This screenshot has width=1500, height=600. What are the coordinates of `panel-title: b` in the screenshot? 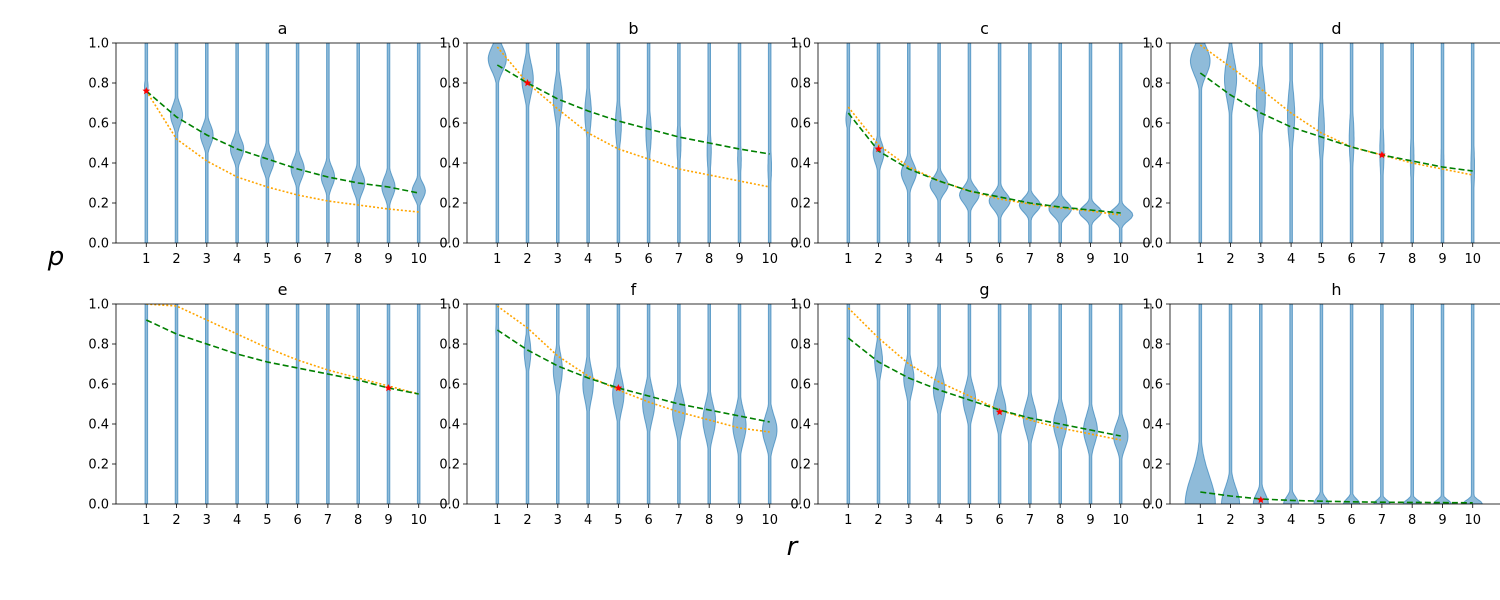 It's located at (633, 28).